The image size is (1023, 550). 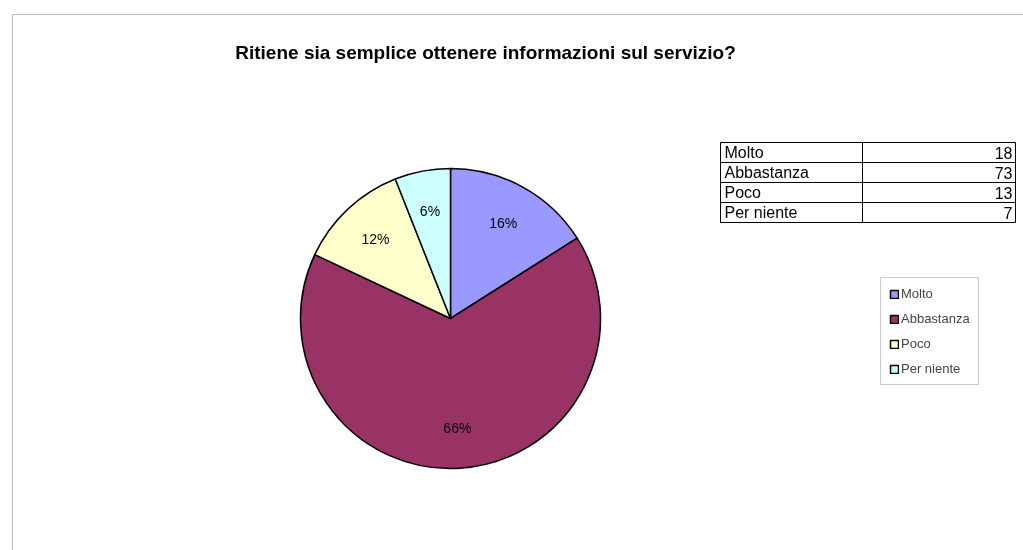 I want to click on data-label: 12%, so click(x=375, y=238).